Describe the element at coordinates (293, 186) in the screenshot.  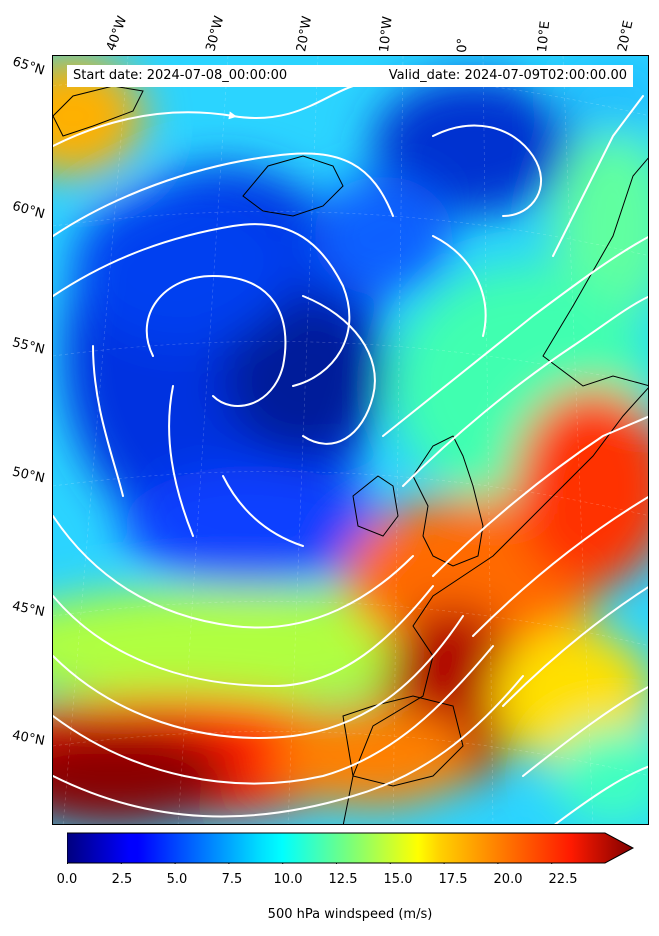
I see `iceland-coastline` at that location.